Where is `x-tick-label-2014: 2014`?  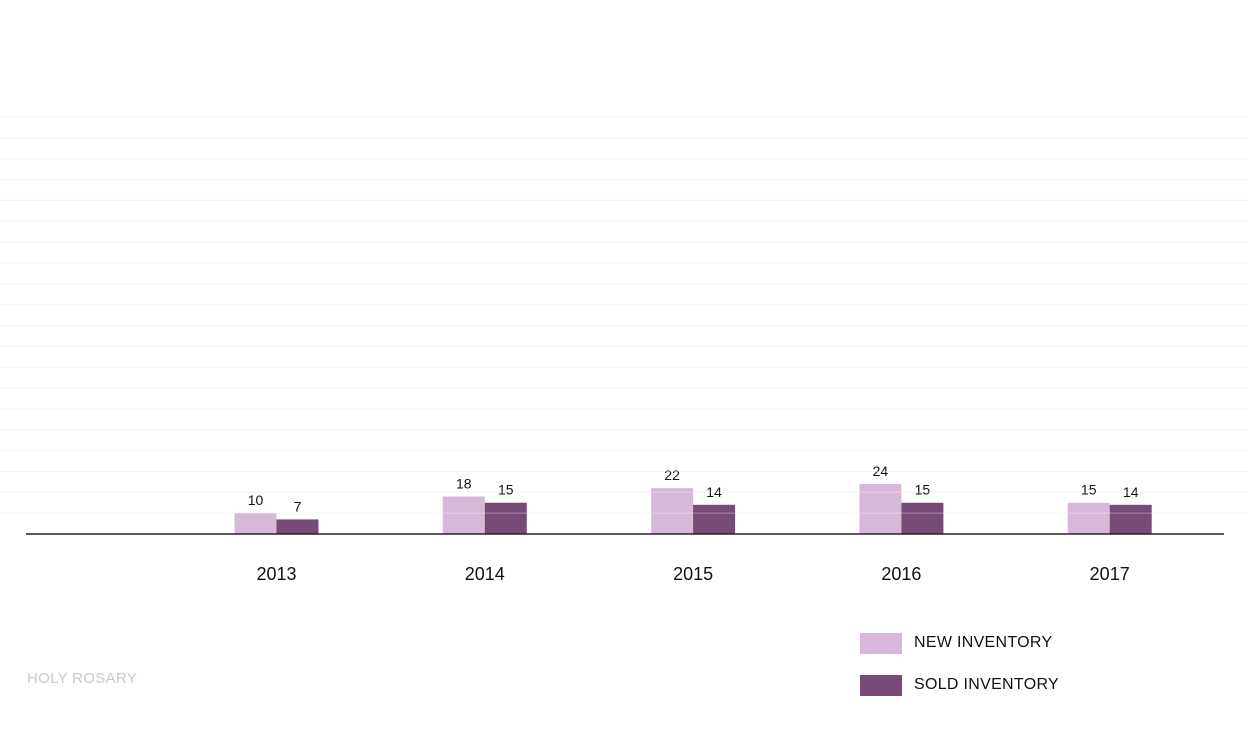
x-tick-label-2014: 2014 is located at coordinates (485, 574).